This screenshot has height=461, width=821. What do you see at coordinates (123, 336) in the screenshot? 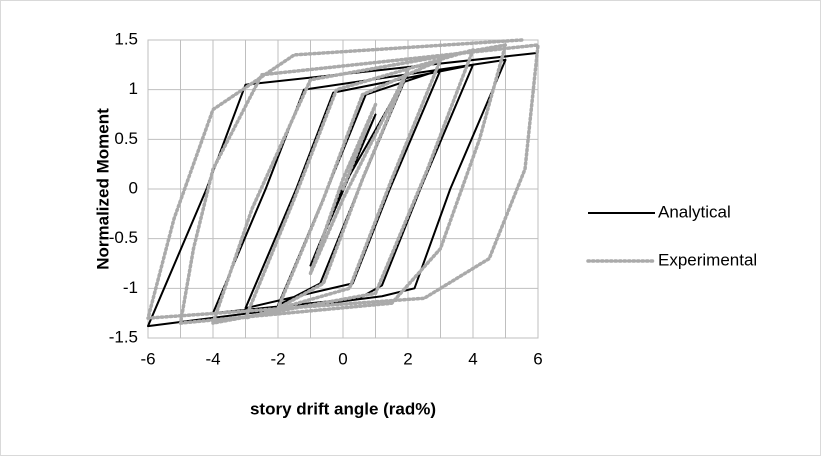
I see `y-tick-label: -1.5` at bounding box center [123, 336].